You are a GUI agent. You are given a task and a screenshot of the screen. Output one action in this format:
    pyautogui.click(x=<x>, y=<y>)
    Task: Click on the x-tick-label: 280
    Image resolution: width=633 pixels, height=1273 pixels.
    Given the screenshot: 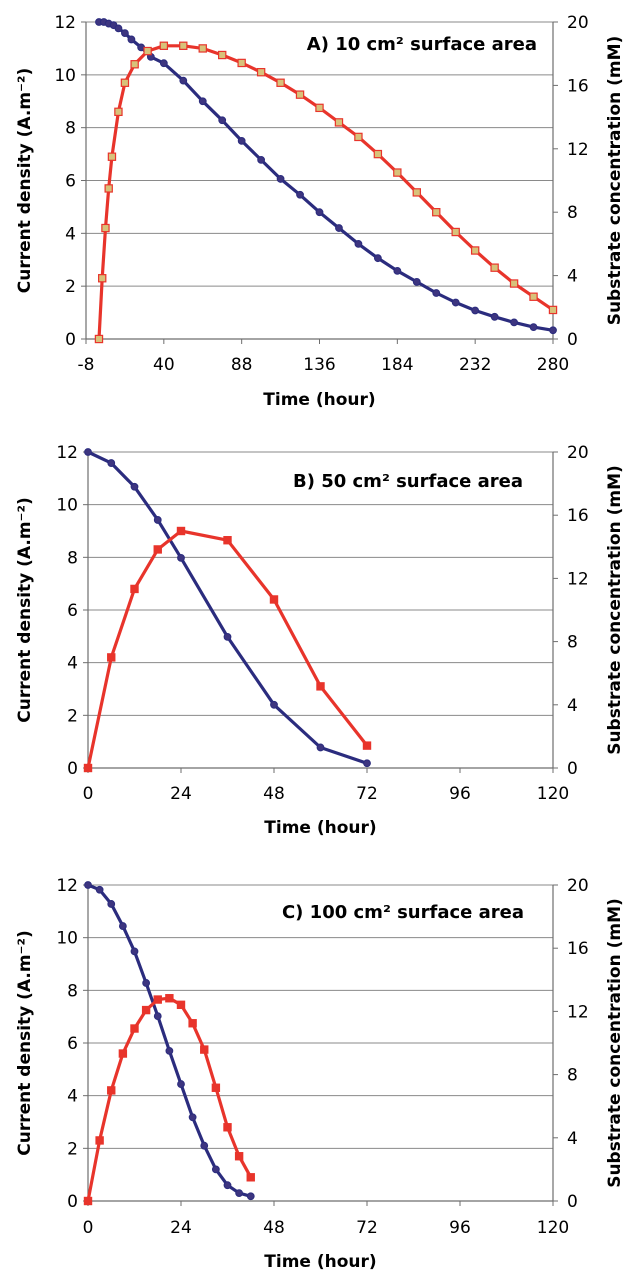 What is the action you would take?
    pyautogui.click(x=553, y=365)
    